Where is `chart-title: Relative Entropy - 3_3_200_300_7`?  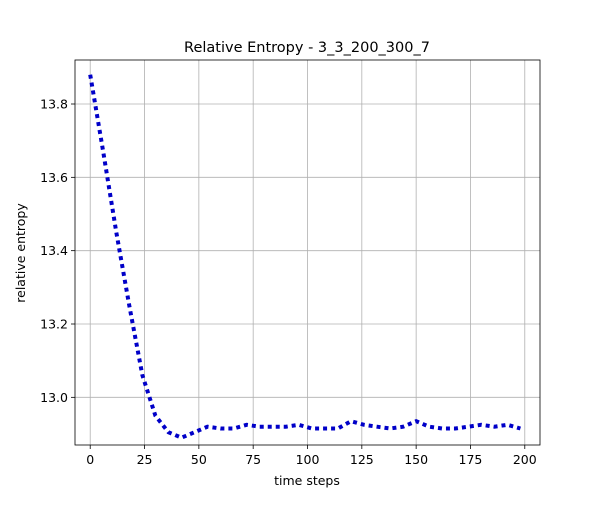
chart-title: Relative Entropy - 3_3_200_300_7 is located at coordinates (307, 48).